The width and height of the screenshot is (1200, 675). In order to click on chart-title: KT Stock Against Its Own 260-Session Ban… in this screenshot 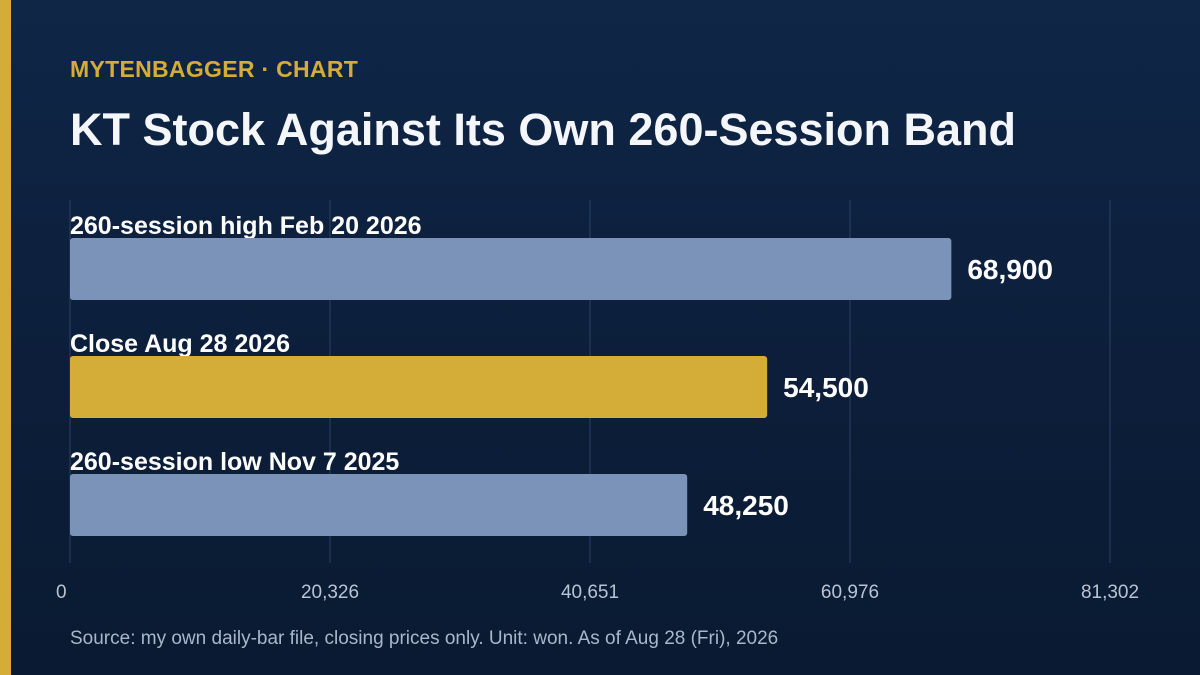, I will do `click(543, 129)`.